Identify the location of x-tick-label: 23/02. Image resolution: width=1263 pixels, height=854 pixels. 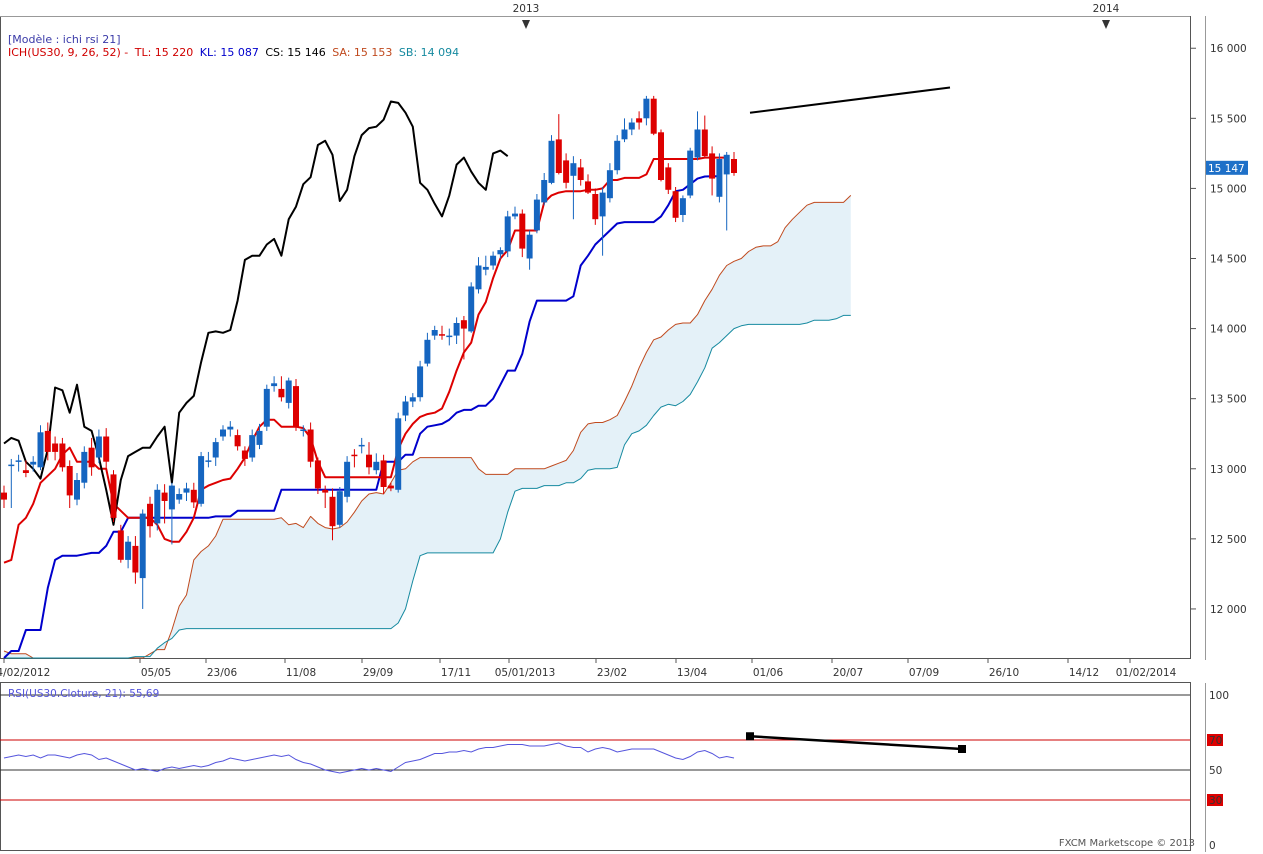
(612, 673).